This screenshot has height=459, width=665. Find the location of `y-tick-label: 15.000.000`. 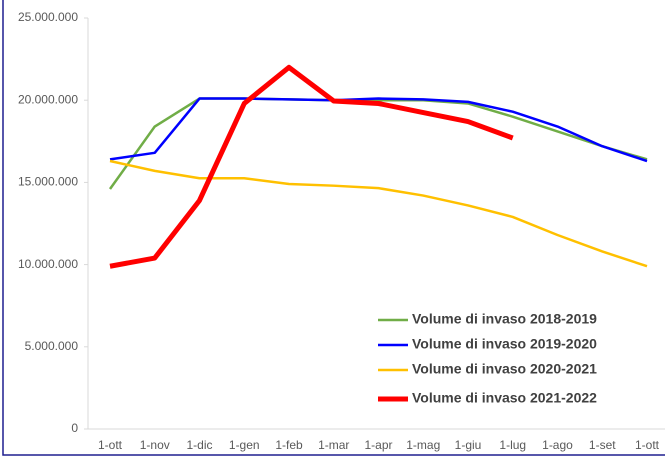

y-tick-label: 15.000.000 is located at coordinates (48, 182).